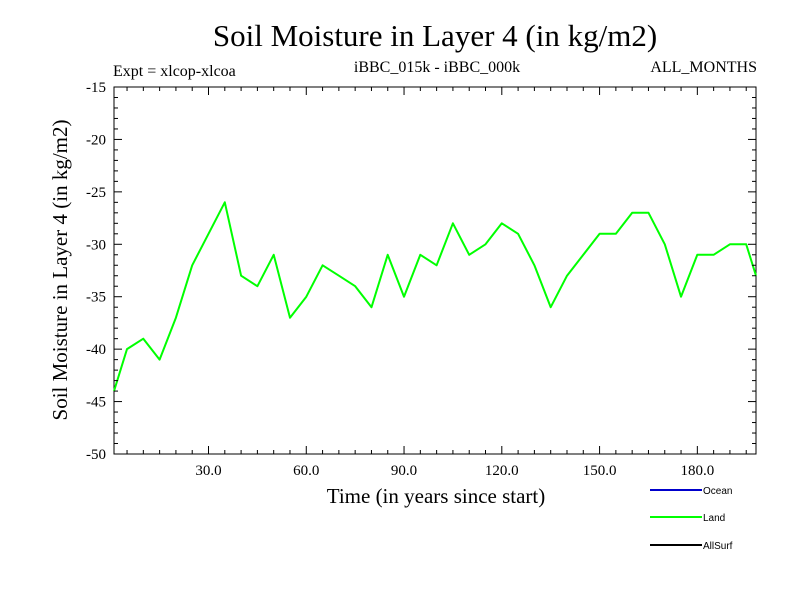  What do you see at coordinates (96, 88) in the screenshot?
I see `y-tick-label: -15` at bounding box center [96, 88].